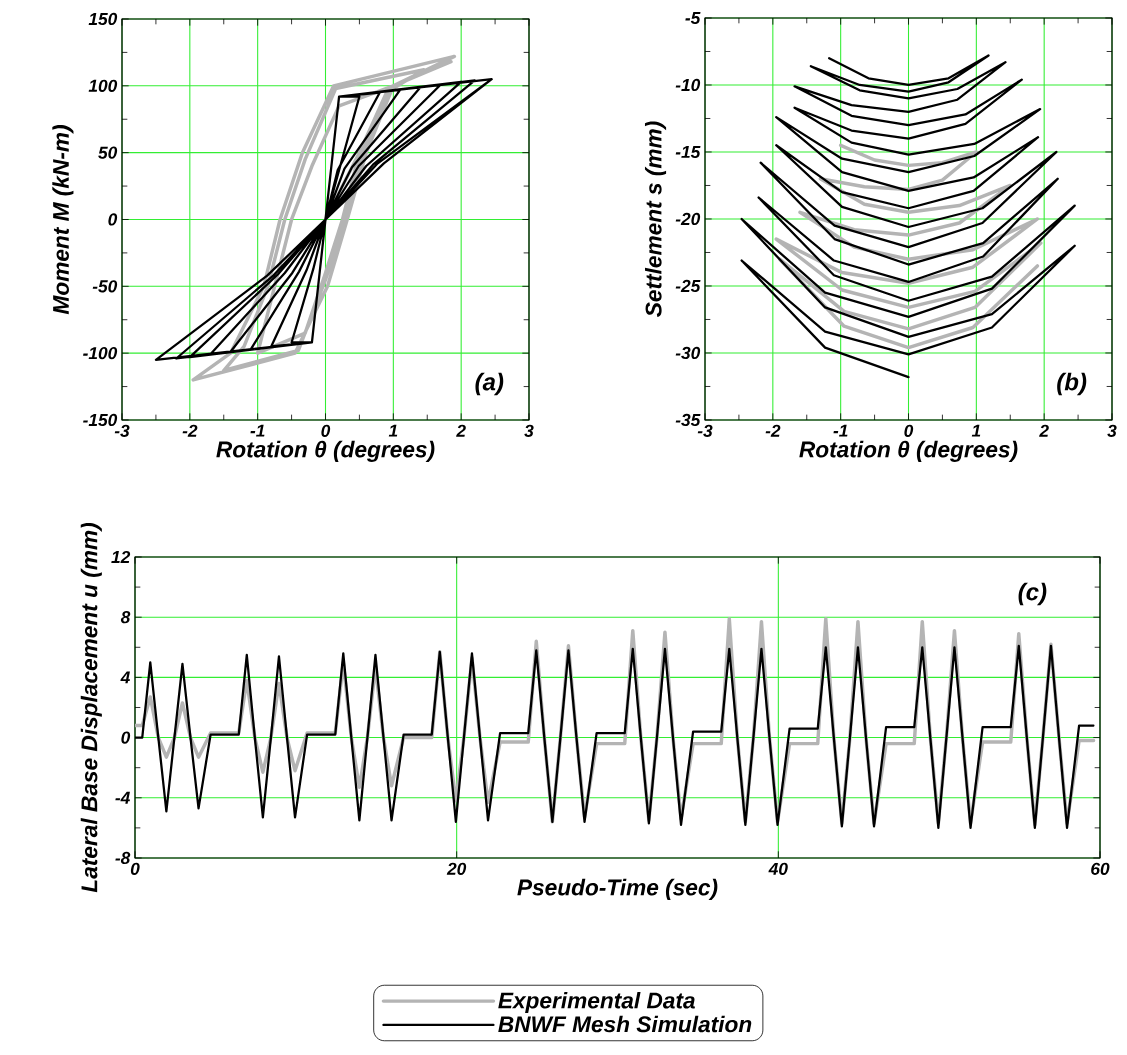  Describe the element at coordinates (123, 858) in the screenshot. I see `y-tick-label: -8` at that location.